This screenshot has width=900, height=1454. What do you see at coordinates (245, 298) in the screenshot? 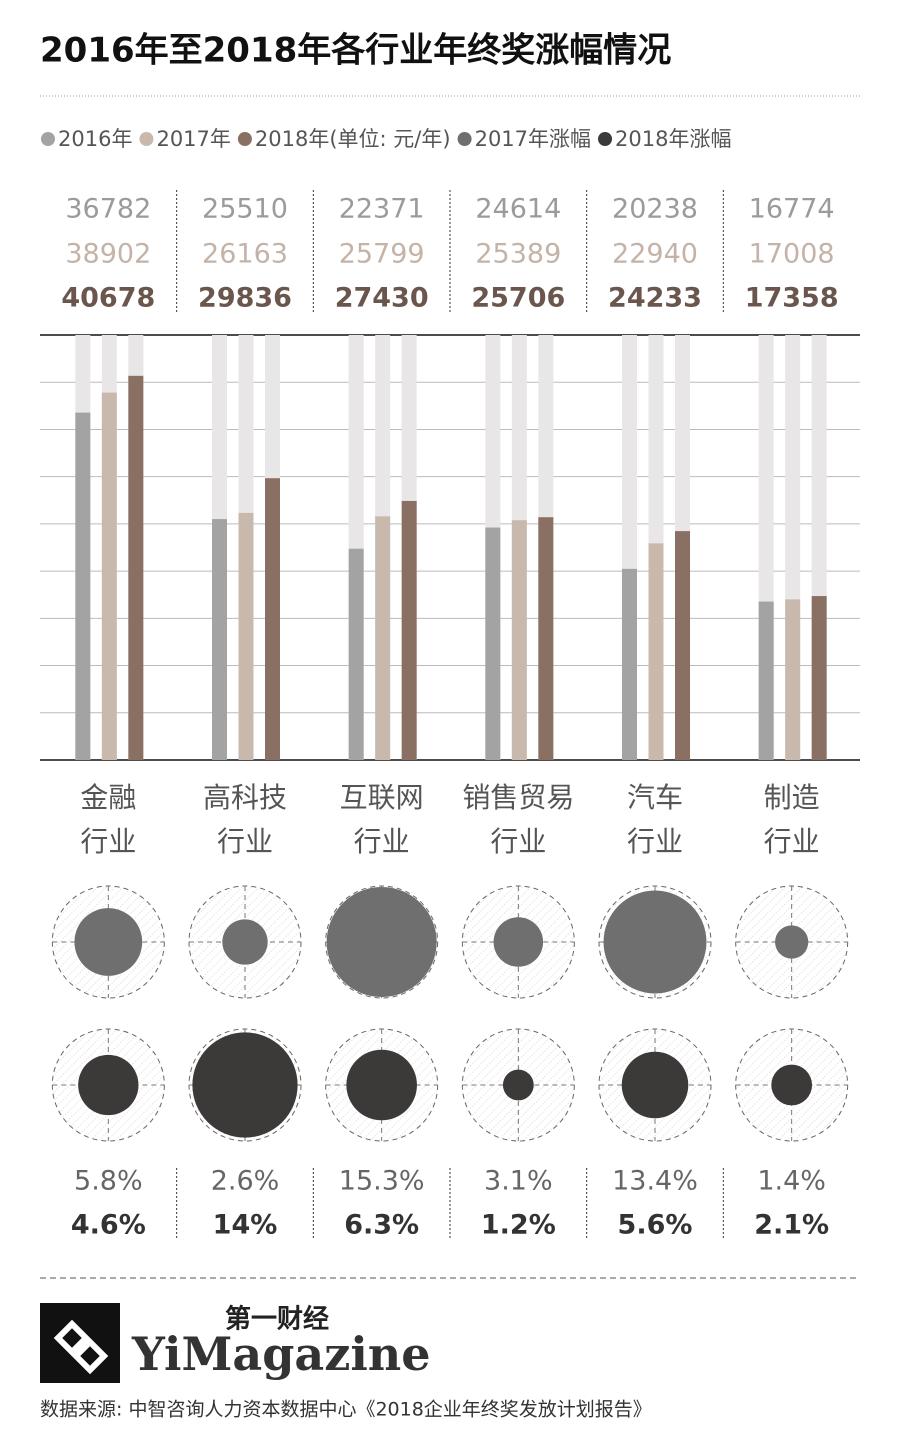
I see `value-label: 29836` at bounding box center [245, 298].